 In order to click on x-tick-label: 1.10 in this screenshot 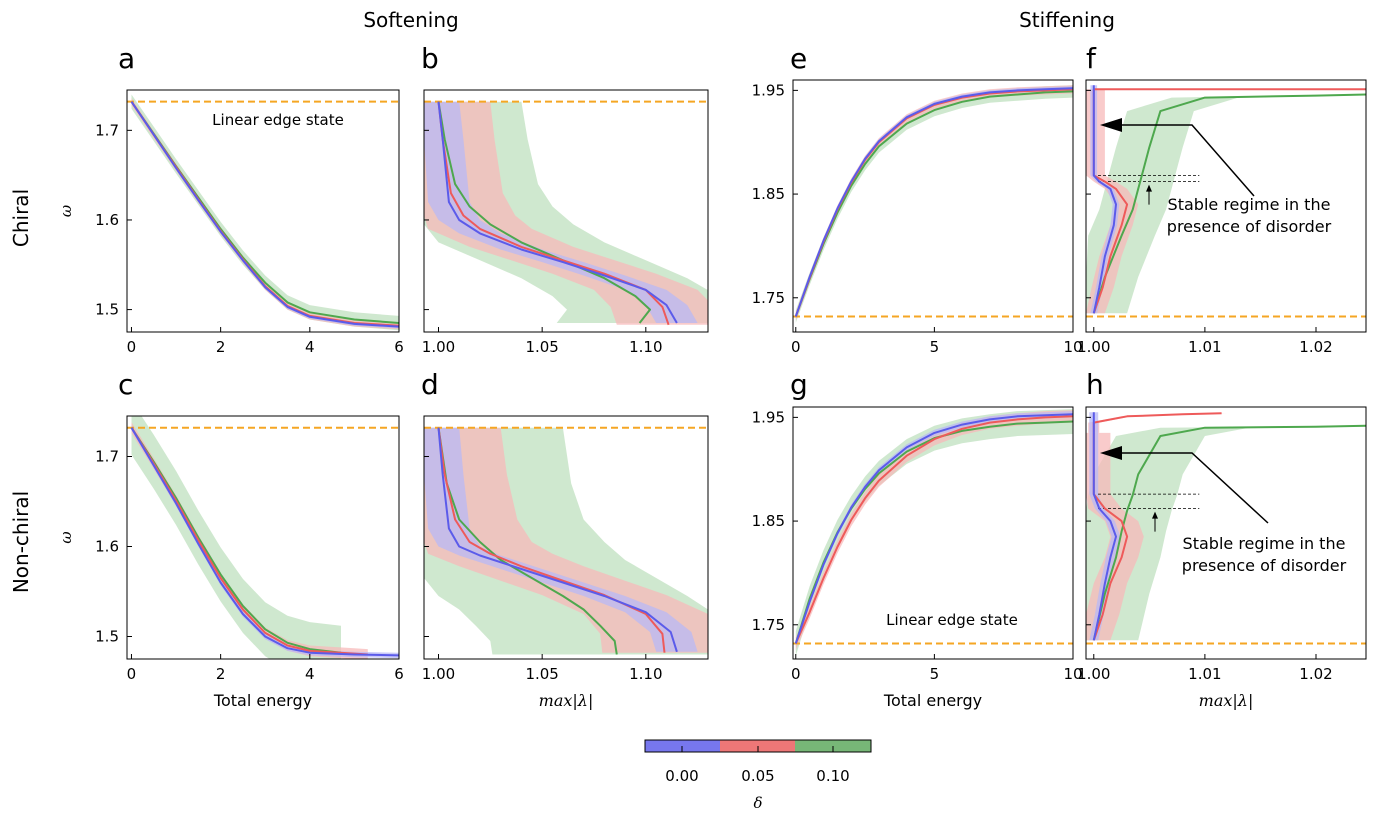, I will do `click(645, 347)`.